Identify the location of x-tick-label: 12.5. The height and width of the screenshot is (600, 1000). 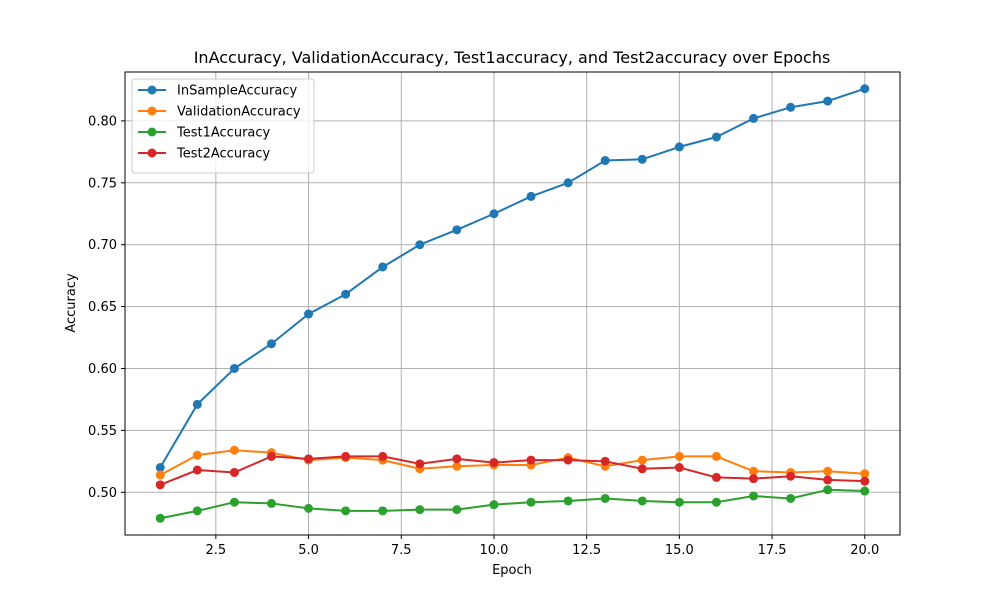
(586, 550).